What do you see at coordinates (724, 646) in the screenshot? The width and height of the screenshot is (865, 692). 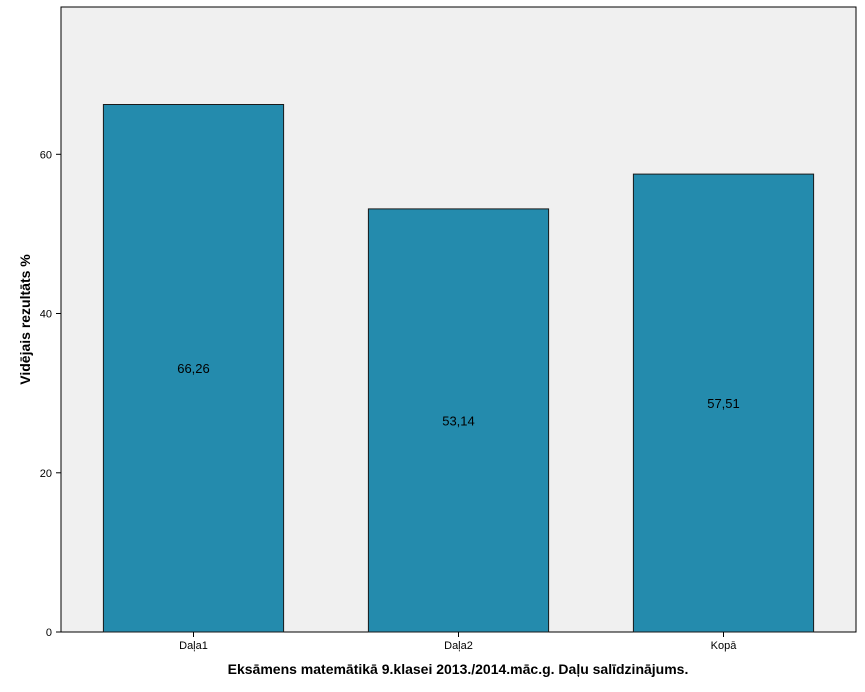 I see `x-tick-label-3: Kopā` at bounding box center [724, 646].